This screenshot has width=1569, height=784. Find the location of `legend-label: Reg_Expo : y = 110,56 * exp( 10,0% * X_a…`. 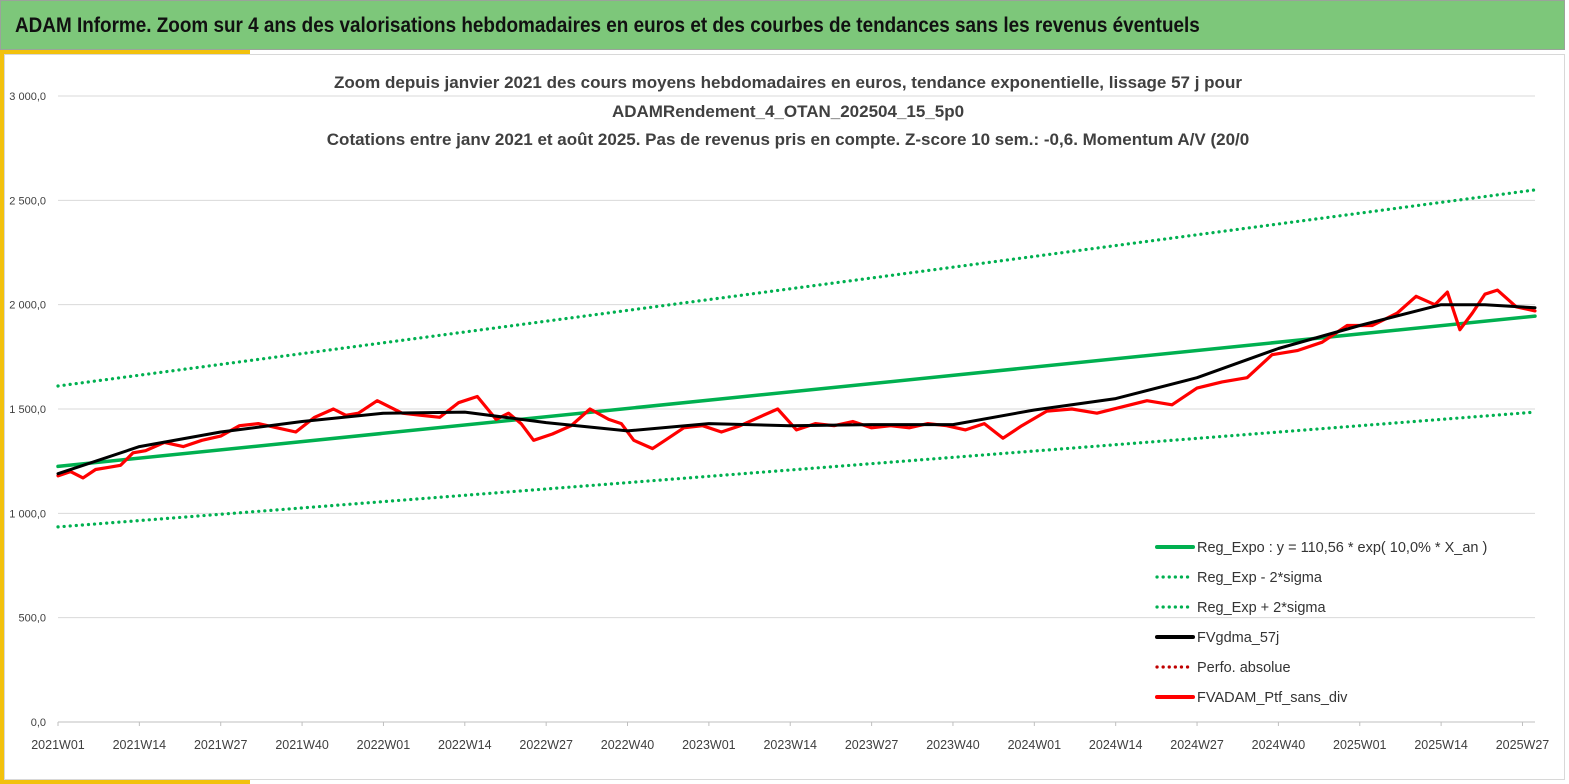

legend-label: Reg_Expo : y = 110,56 * exp( 10,0% * X_a… is located at coordinates (1342, 548).